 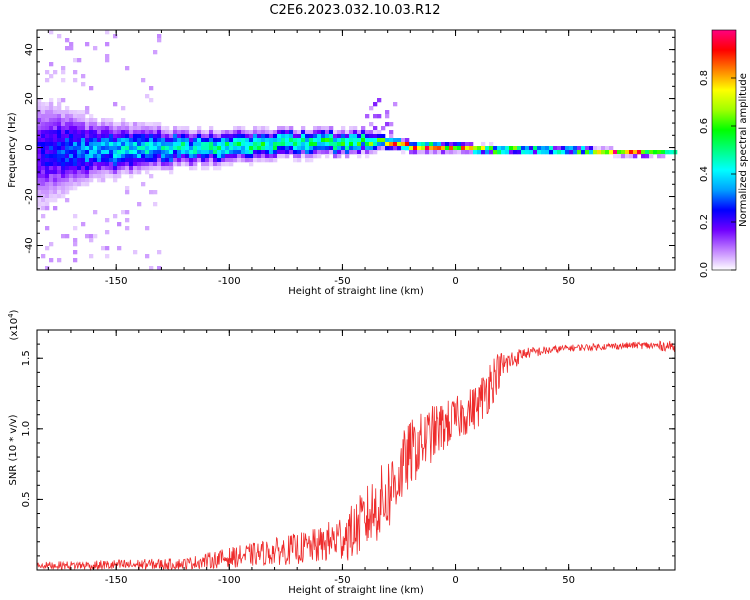 What do you see at coordinates (13, 449) in the screenshot?
I see `snr-y-axis-label: SNR (10 * v/v)` at bounding box center [13, 449].